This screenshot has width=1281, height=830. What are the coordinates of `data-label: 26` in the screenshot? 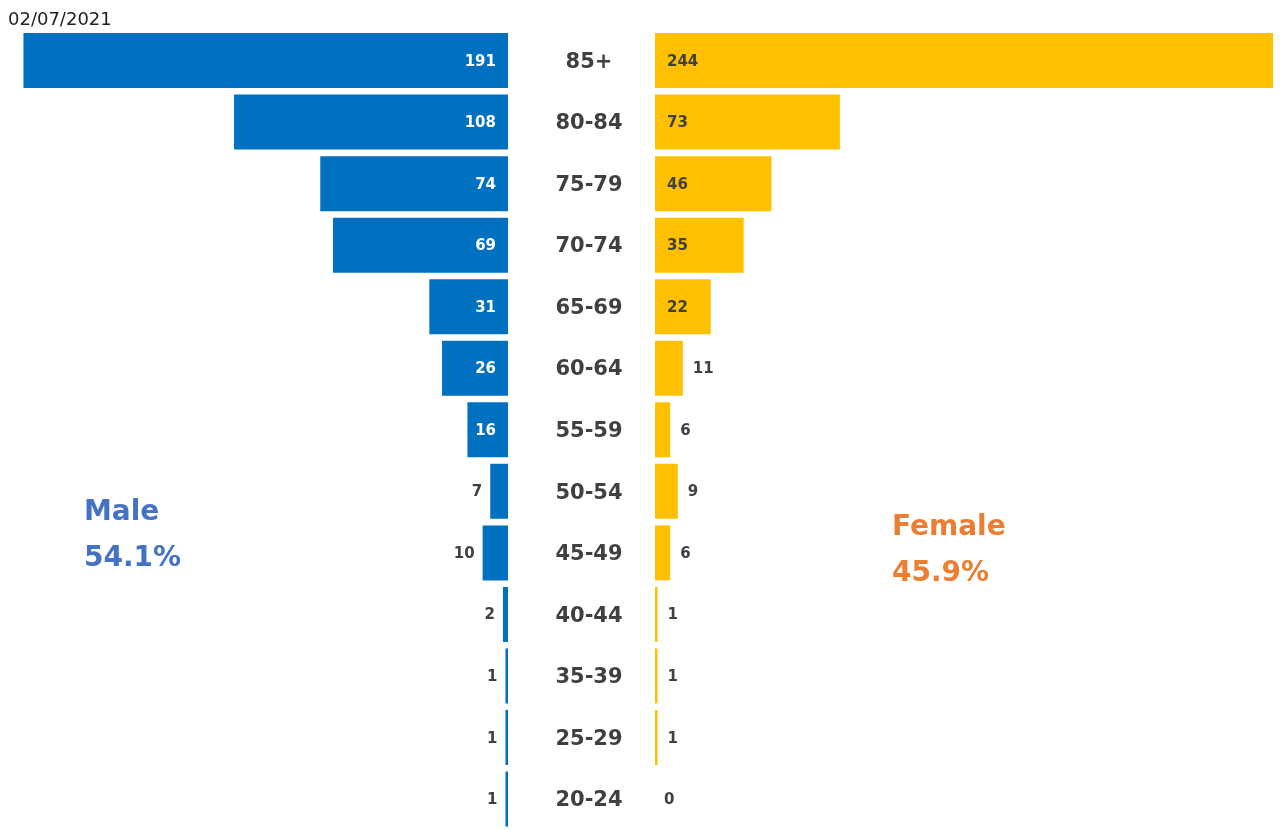 It's located at (485, 368).